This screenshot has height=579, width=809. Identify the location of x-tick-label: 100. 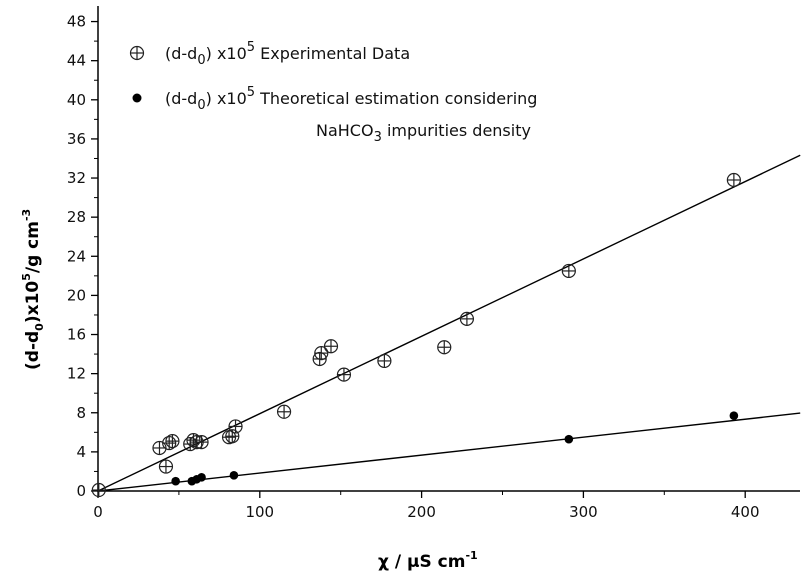
(259, 512).